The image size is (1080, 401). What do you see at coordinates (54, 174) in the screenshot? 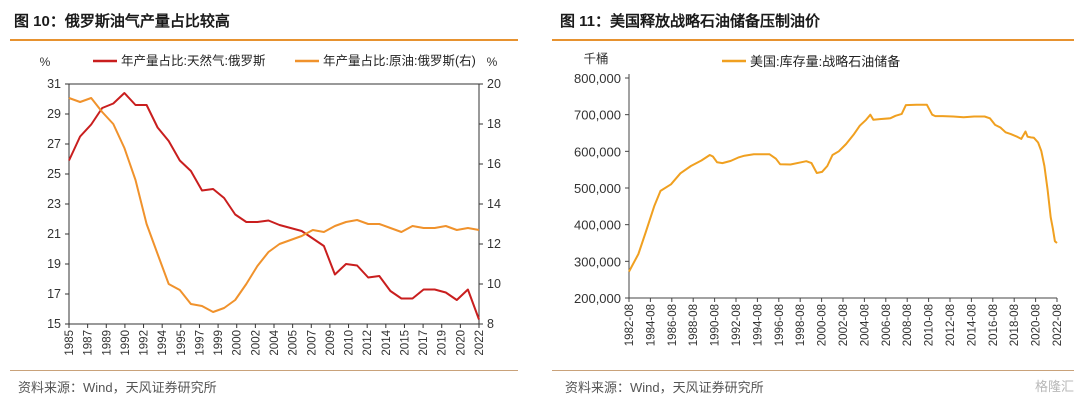
I see `left-tick-label: 25` at bounding box center [54, 174].